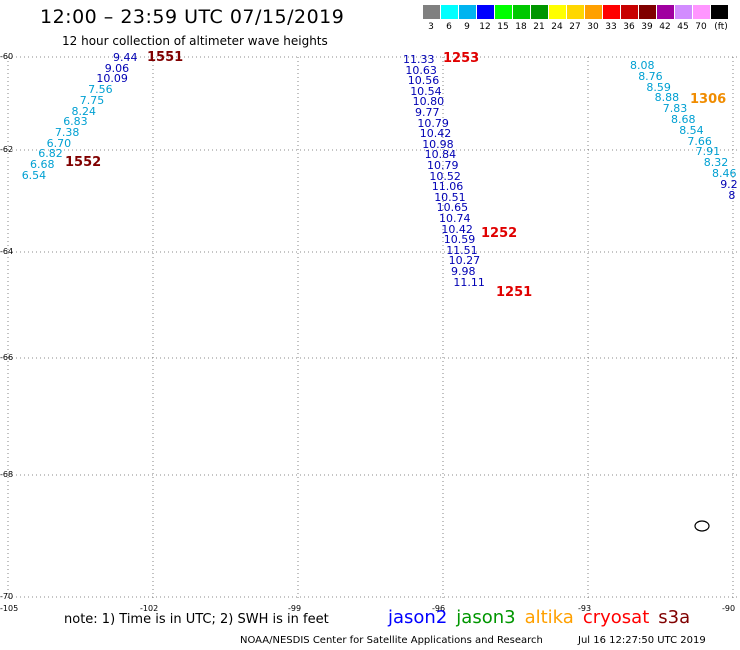  Describe the element at coordinates (431, 27) in the screenshot. I see `legend-label: 3` at that location.